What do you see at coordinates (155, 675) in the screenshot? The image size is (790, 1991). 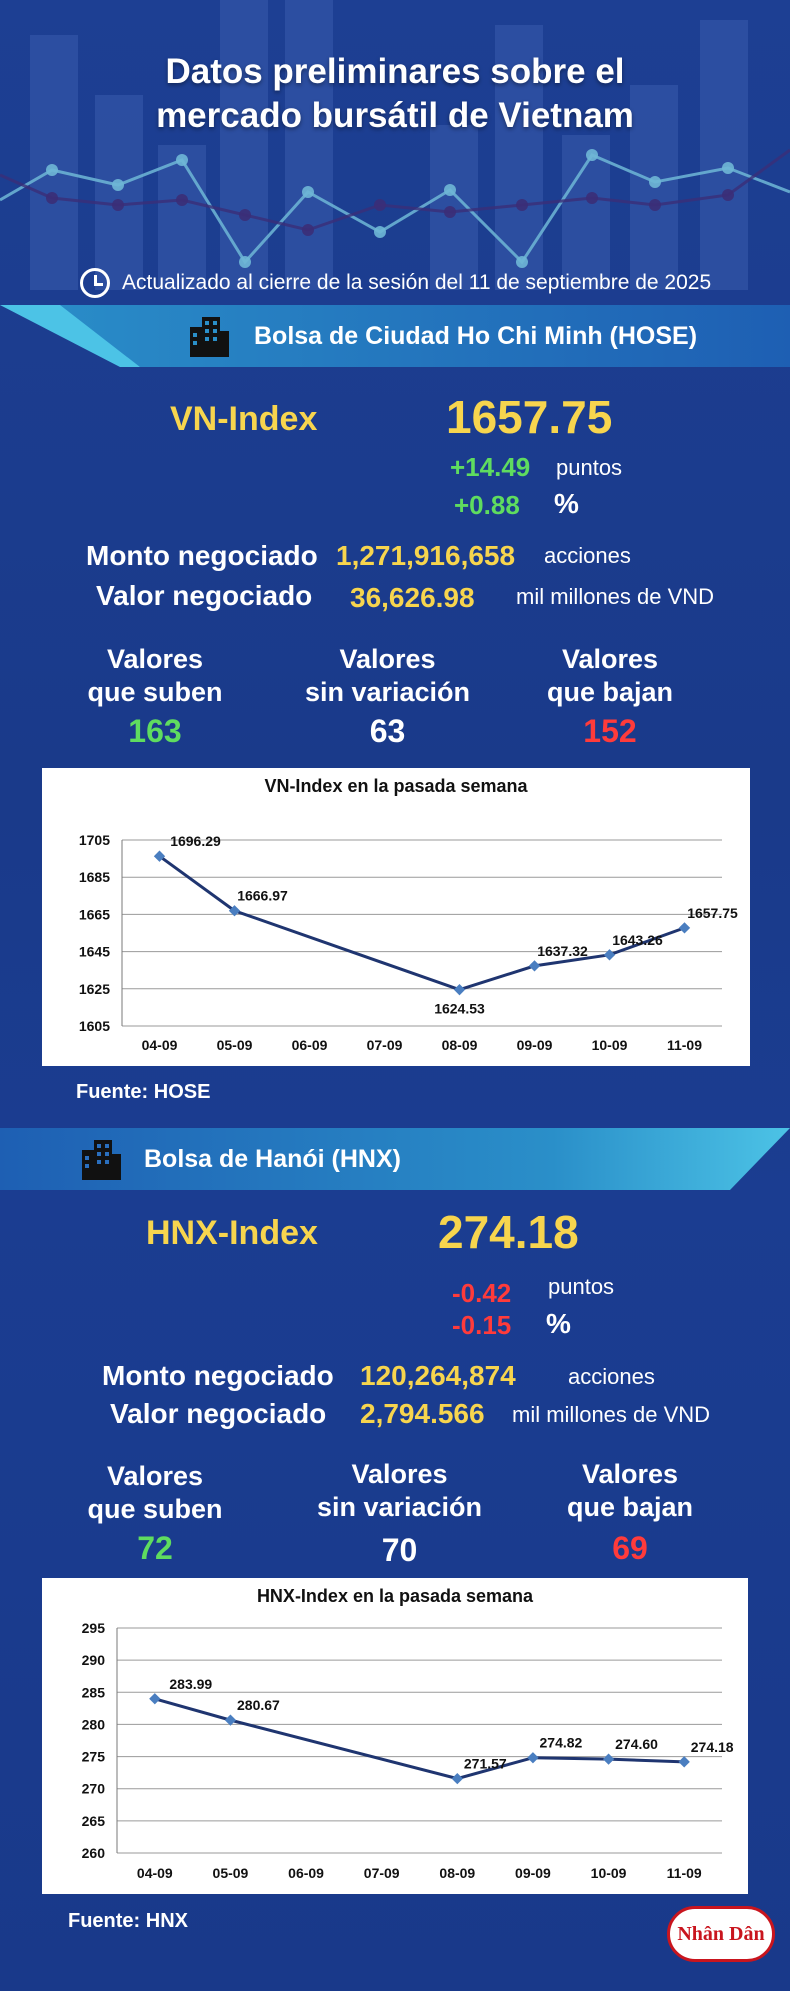 I see `hose-up-label: Valores que suben` at bounding box center [155, 675].